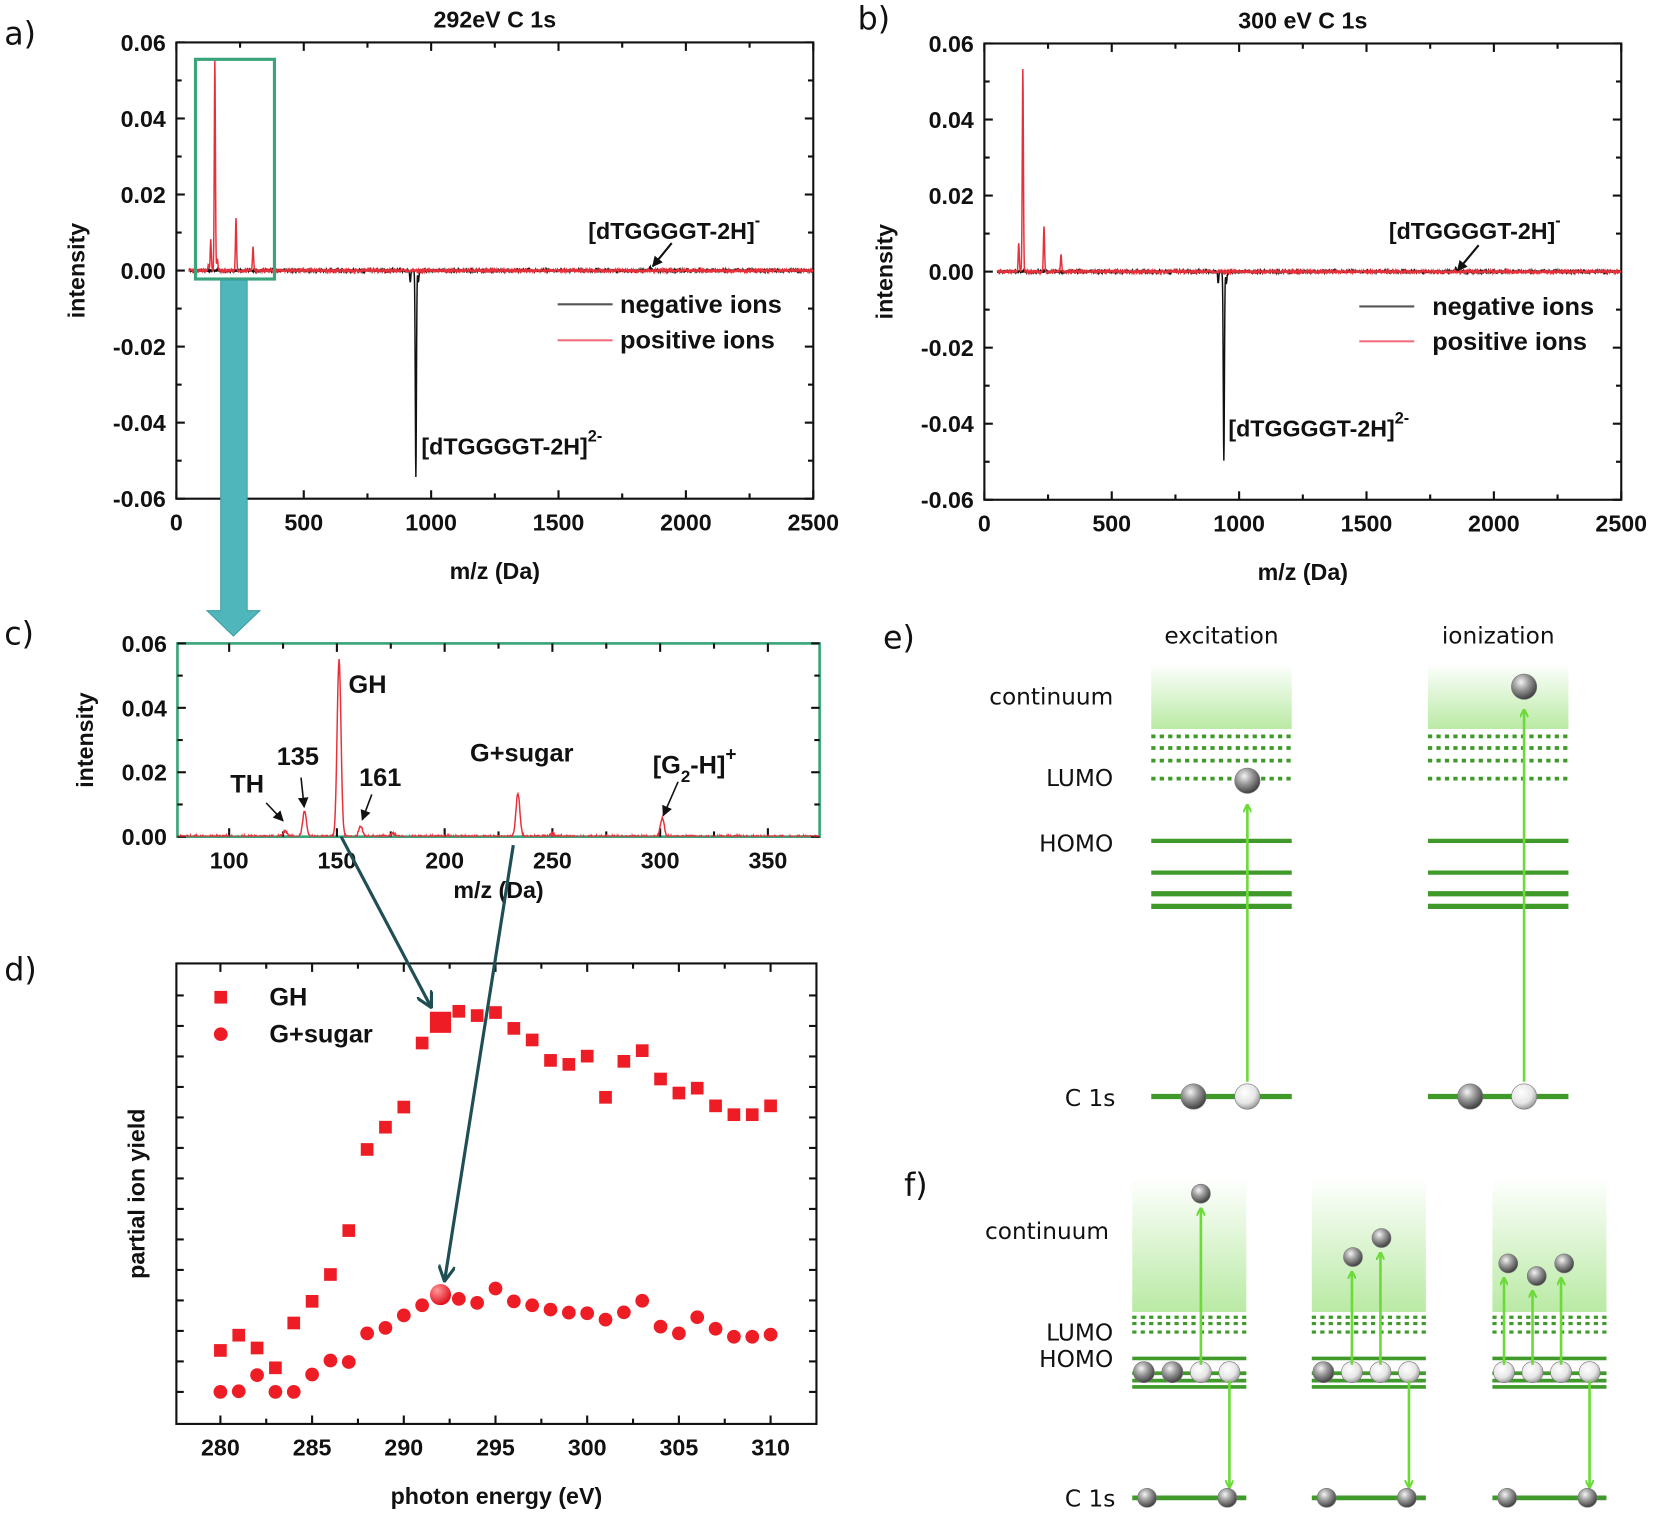  I want to click on panel-label-a: a), so click(20, 35).